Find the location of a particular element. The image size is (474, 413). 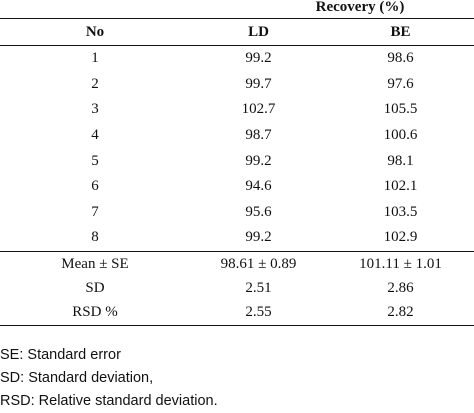

table-row: 5 99.2 98.1 is located at coordinates (237, 161).